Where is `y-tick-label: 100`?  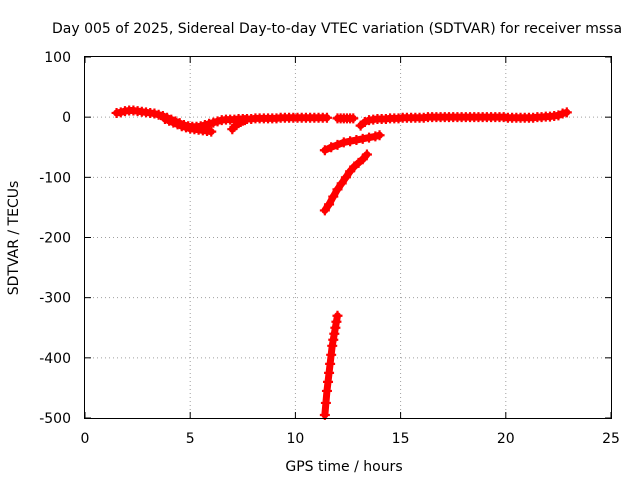
y-tick-label: 100 is located at coordinates (57, 58).